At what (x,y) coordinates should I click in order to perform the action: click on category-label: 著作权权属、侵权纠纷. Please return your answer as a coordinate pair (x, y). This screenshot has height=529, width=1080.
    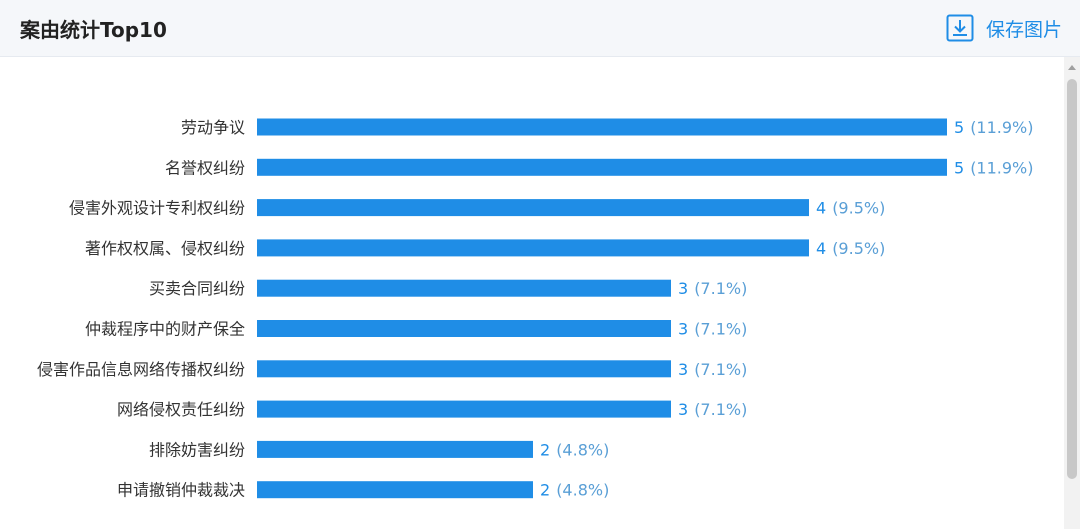
    Looking at the image, I should click on (165, 248).